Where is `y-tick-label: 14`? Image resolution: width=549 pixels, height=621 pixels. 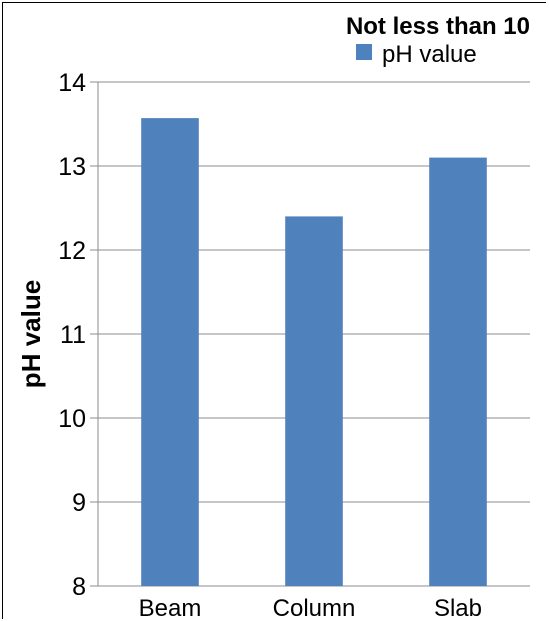 y-tick-label: 14 is located at coordinates (72, 83).